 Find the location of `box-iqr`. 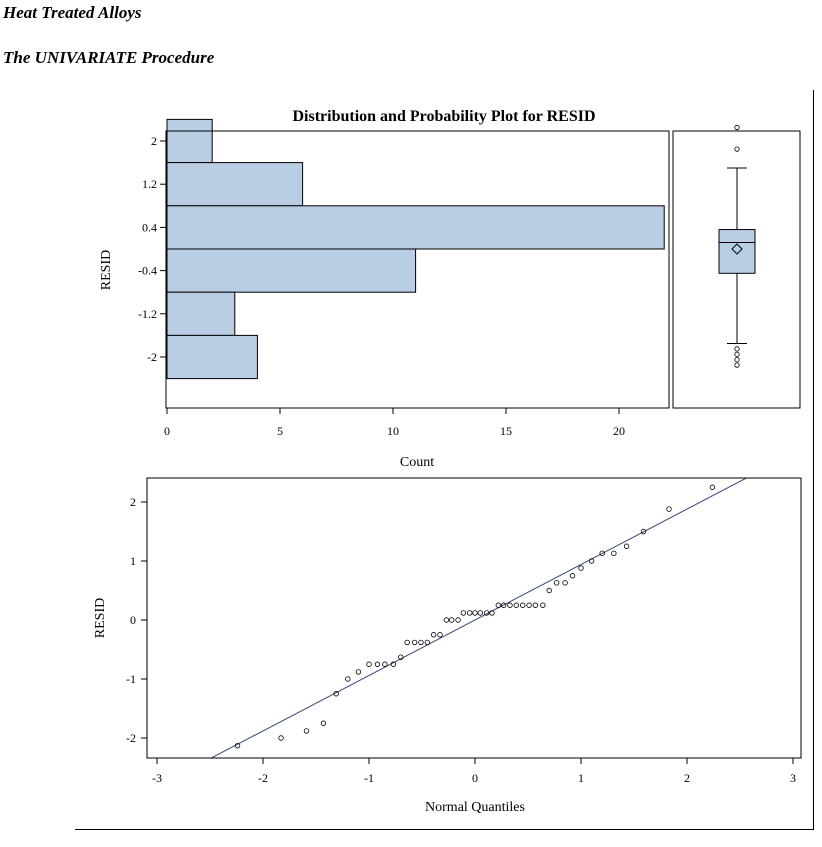

box-iqr is located at coordinates (737, 251).